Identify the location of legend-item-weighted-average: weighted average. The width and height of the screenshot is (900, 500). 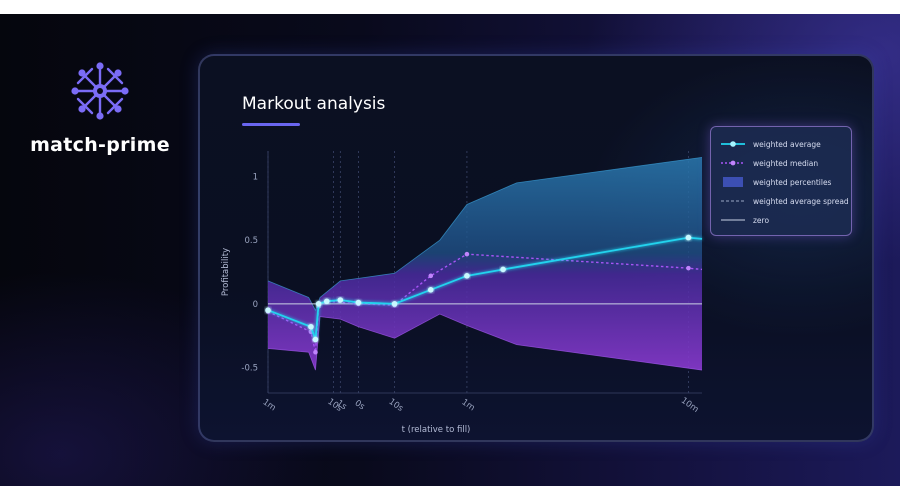
(771, 144).